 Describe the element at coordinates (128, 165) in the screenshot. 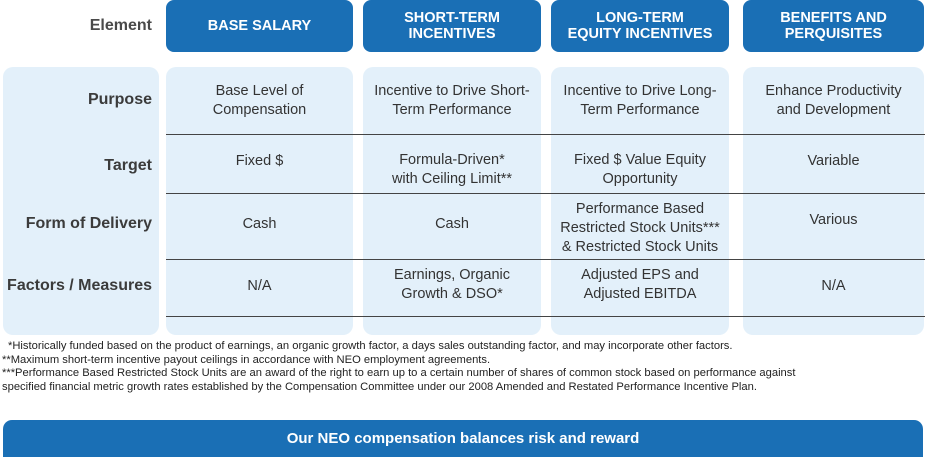

I see `row-label-target: Target` at that location.